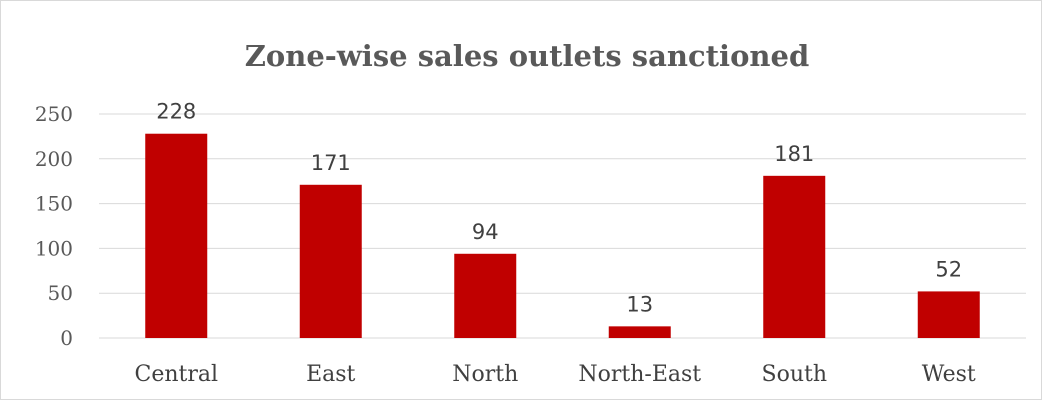 Image resolution: width=1042 pixels, height=401 pixels. Describe the element at coordinates (794, 256) in the screenshot. I see `bar-south` at that location.